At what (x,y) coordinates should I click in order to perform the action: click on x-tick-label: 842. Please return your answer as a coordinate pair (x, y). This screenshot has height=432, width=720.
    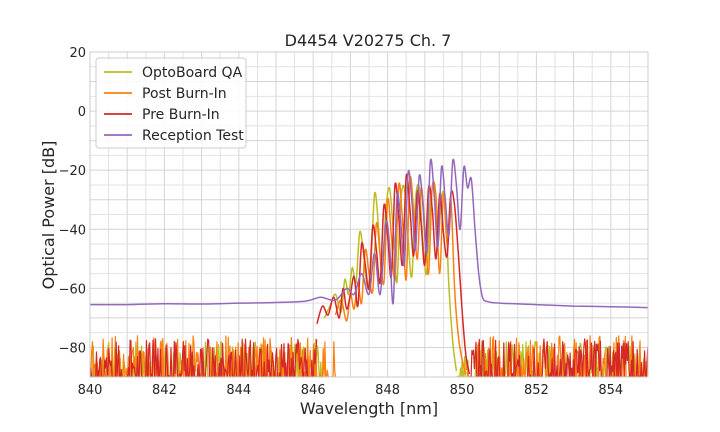
    Looking at the image, I should click on (164, 390).